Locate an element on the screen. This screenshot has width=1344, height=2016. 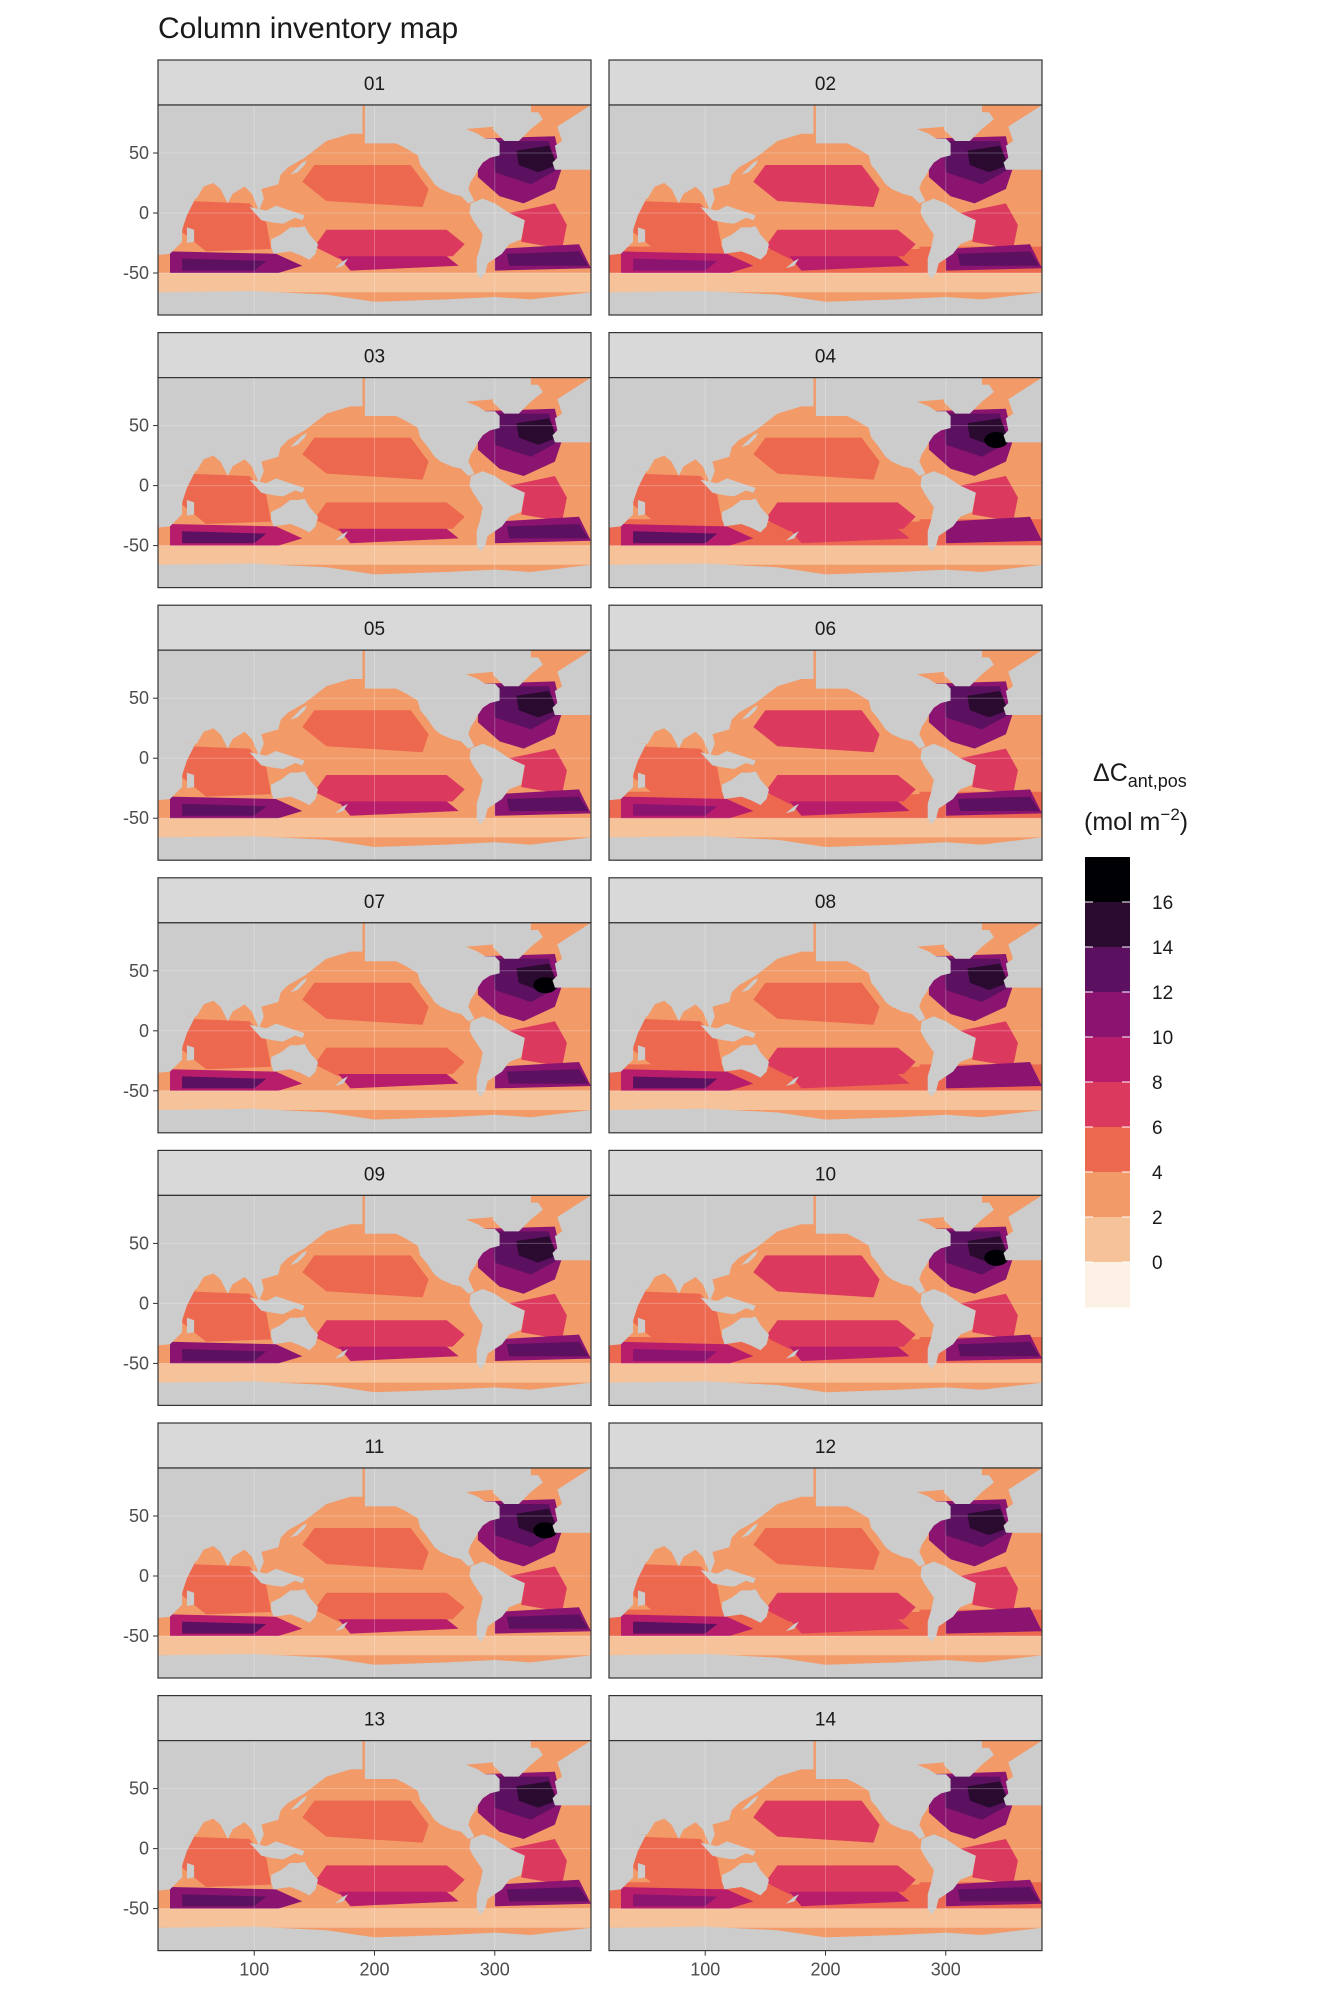
legend-break-label: 4 is located at coordinates (1157, 1173).